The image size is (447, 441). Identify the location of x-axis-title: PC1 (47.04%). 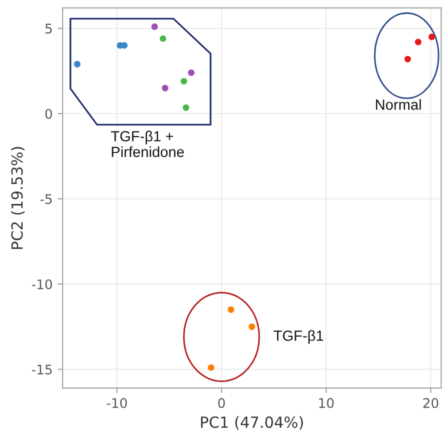
(252, 423).